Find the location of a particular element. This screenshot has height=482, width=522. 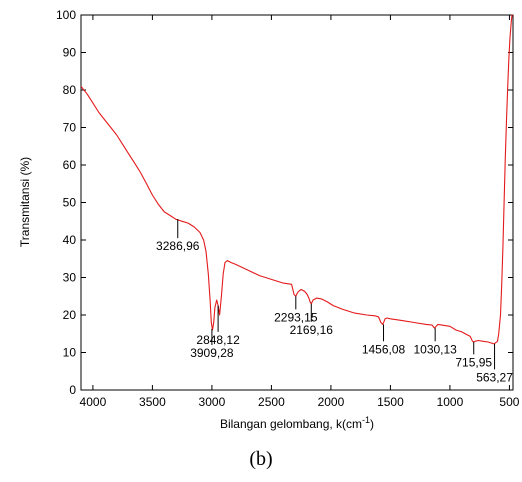

peak-label: 1456,08 is located at coordinates (384, 349).